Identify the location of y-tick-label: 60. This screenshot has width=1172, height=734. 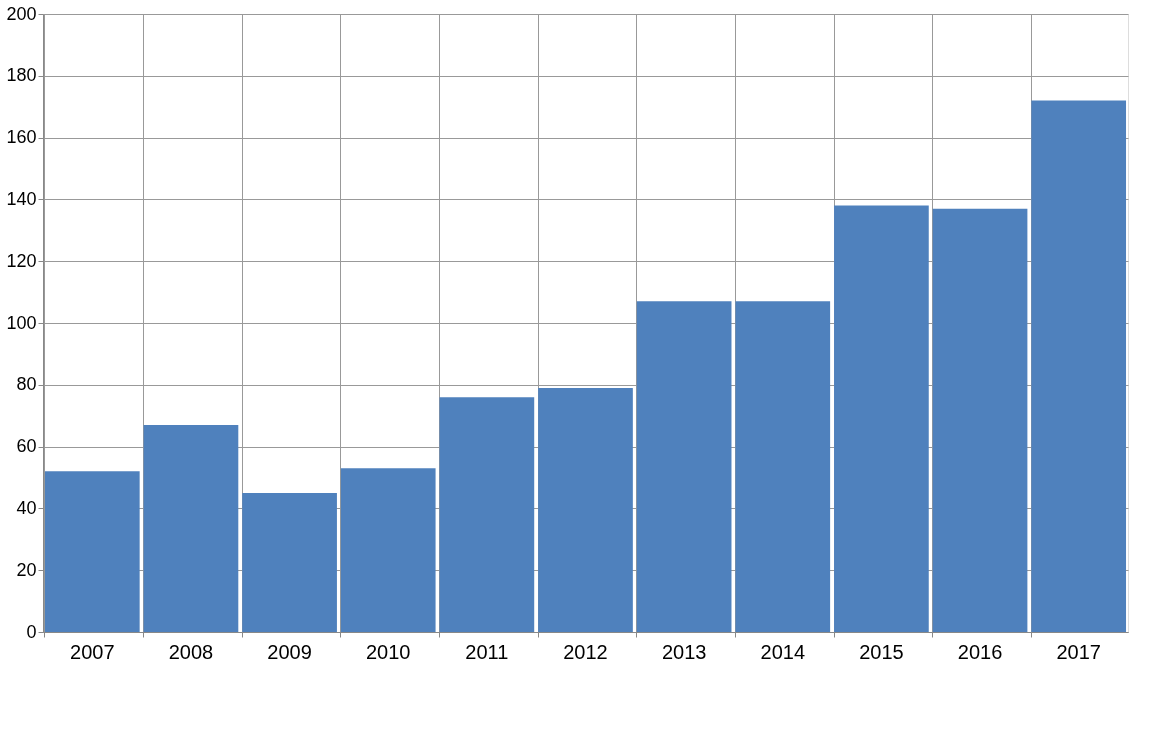
(26, 446).